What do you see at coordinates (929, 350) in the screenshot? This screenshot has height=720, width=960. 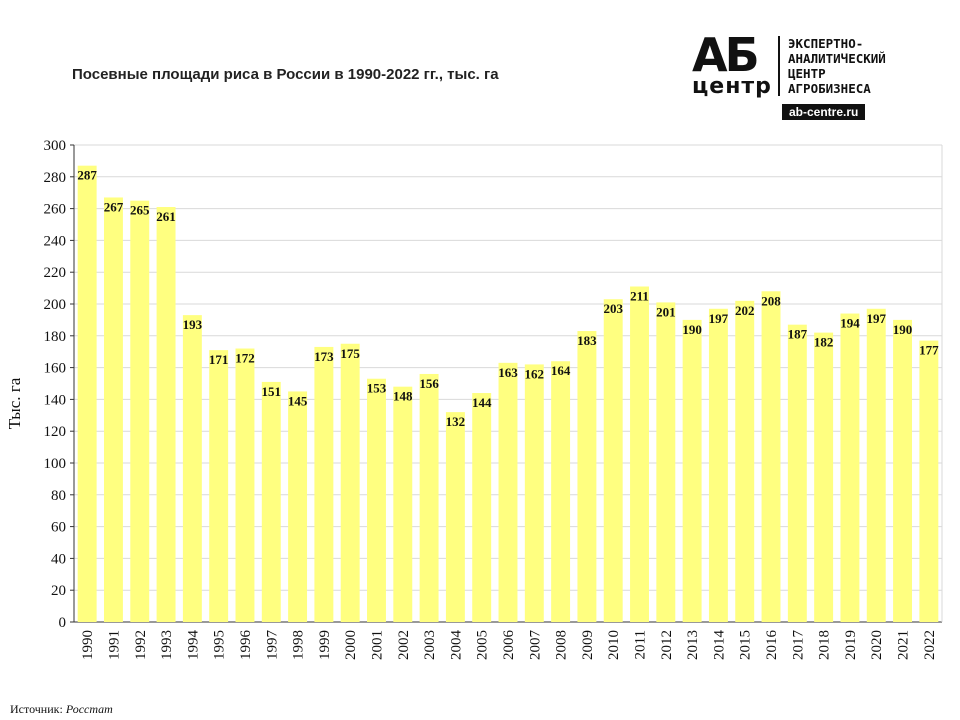 I see `data-label: 177` at bounding box center [929, 350].